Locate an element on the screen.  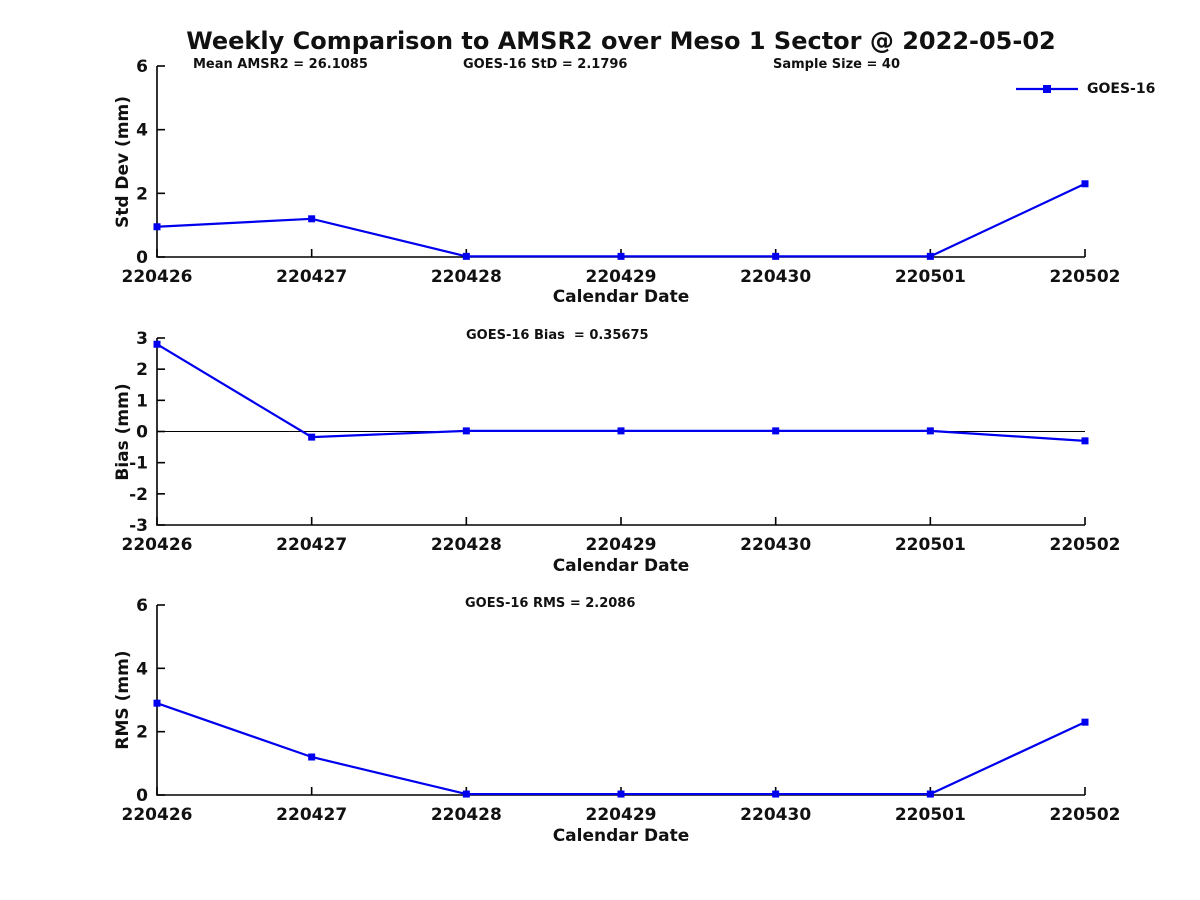
x-axis-label-middle: Calendar Date is located at coordinates (621, 566).